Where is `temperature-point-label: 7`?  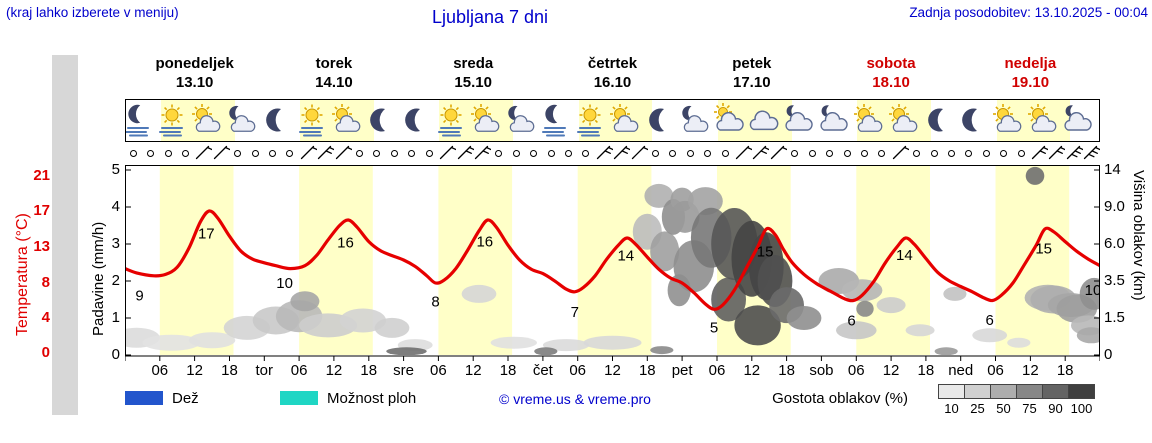
temperature-point-label: 7 is located at coordinates (575, 312).